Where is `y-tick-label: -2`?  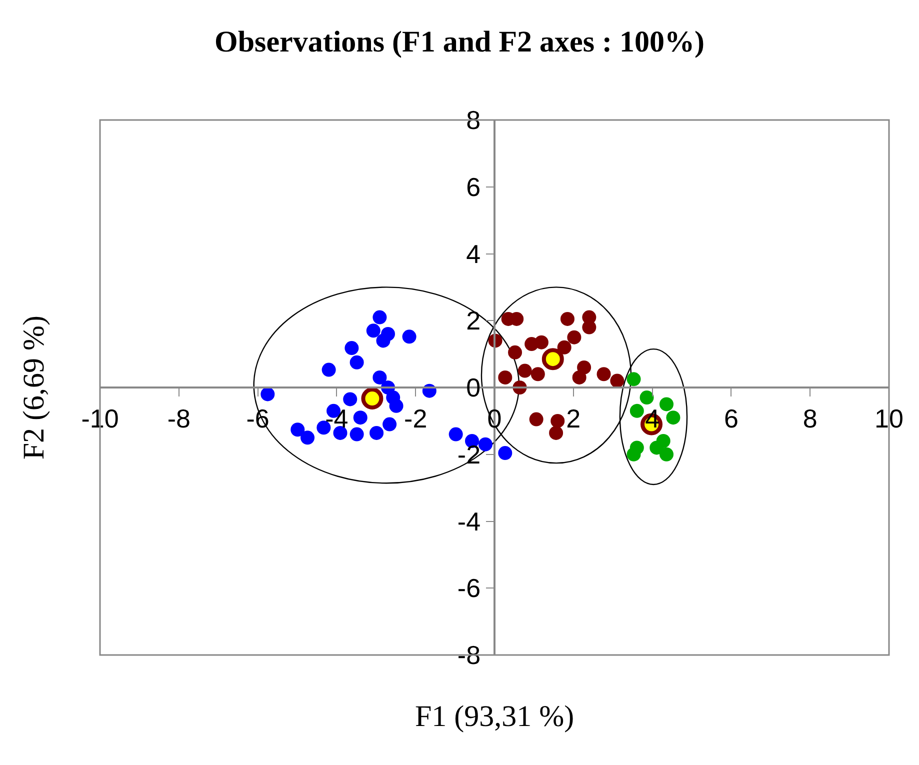
y-tick-label: -2 is located at coordinates (469, 454).